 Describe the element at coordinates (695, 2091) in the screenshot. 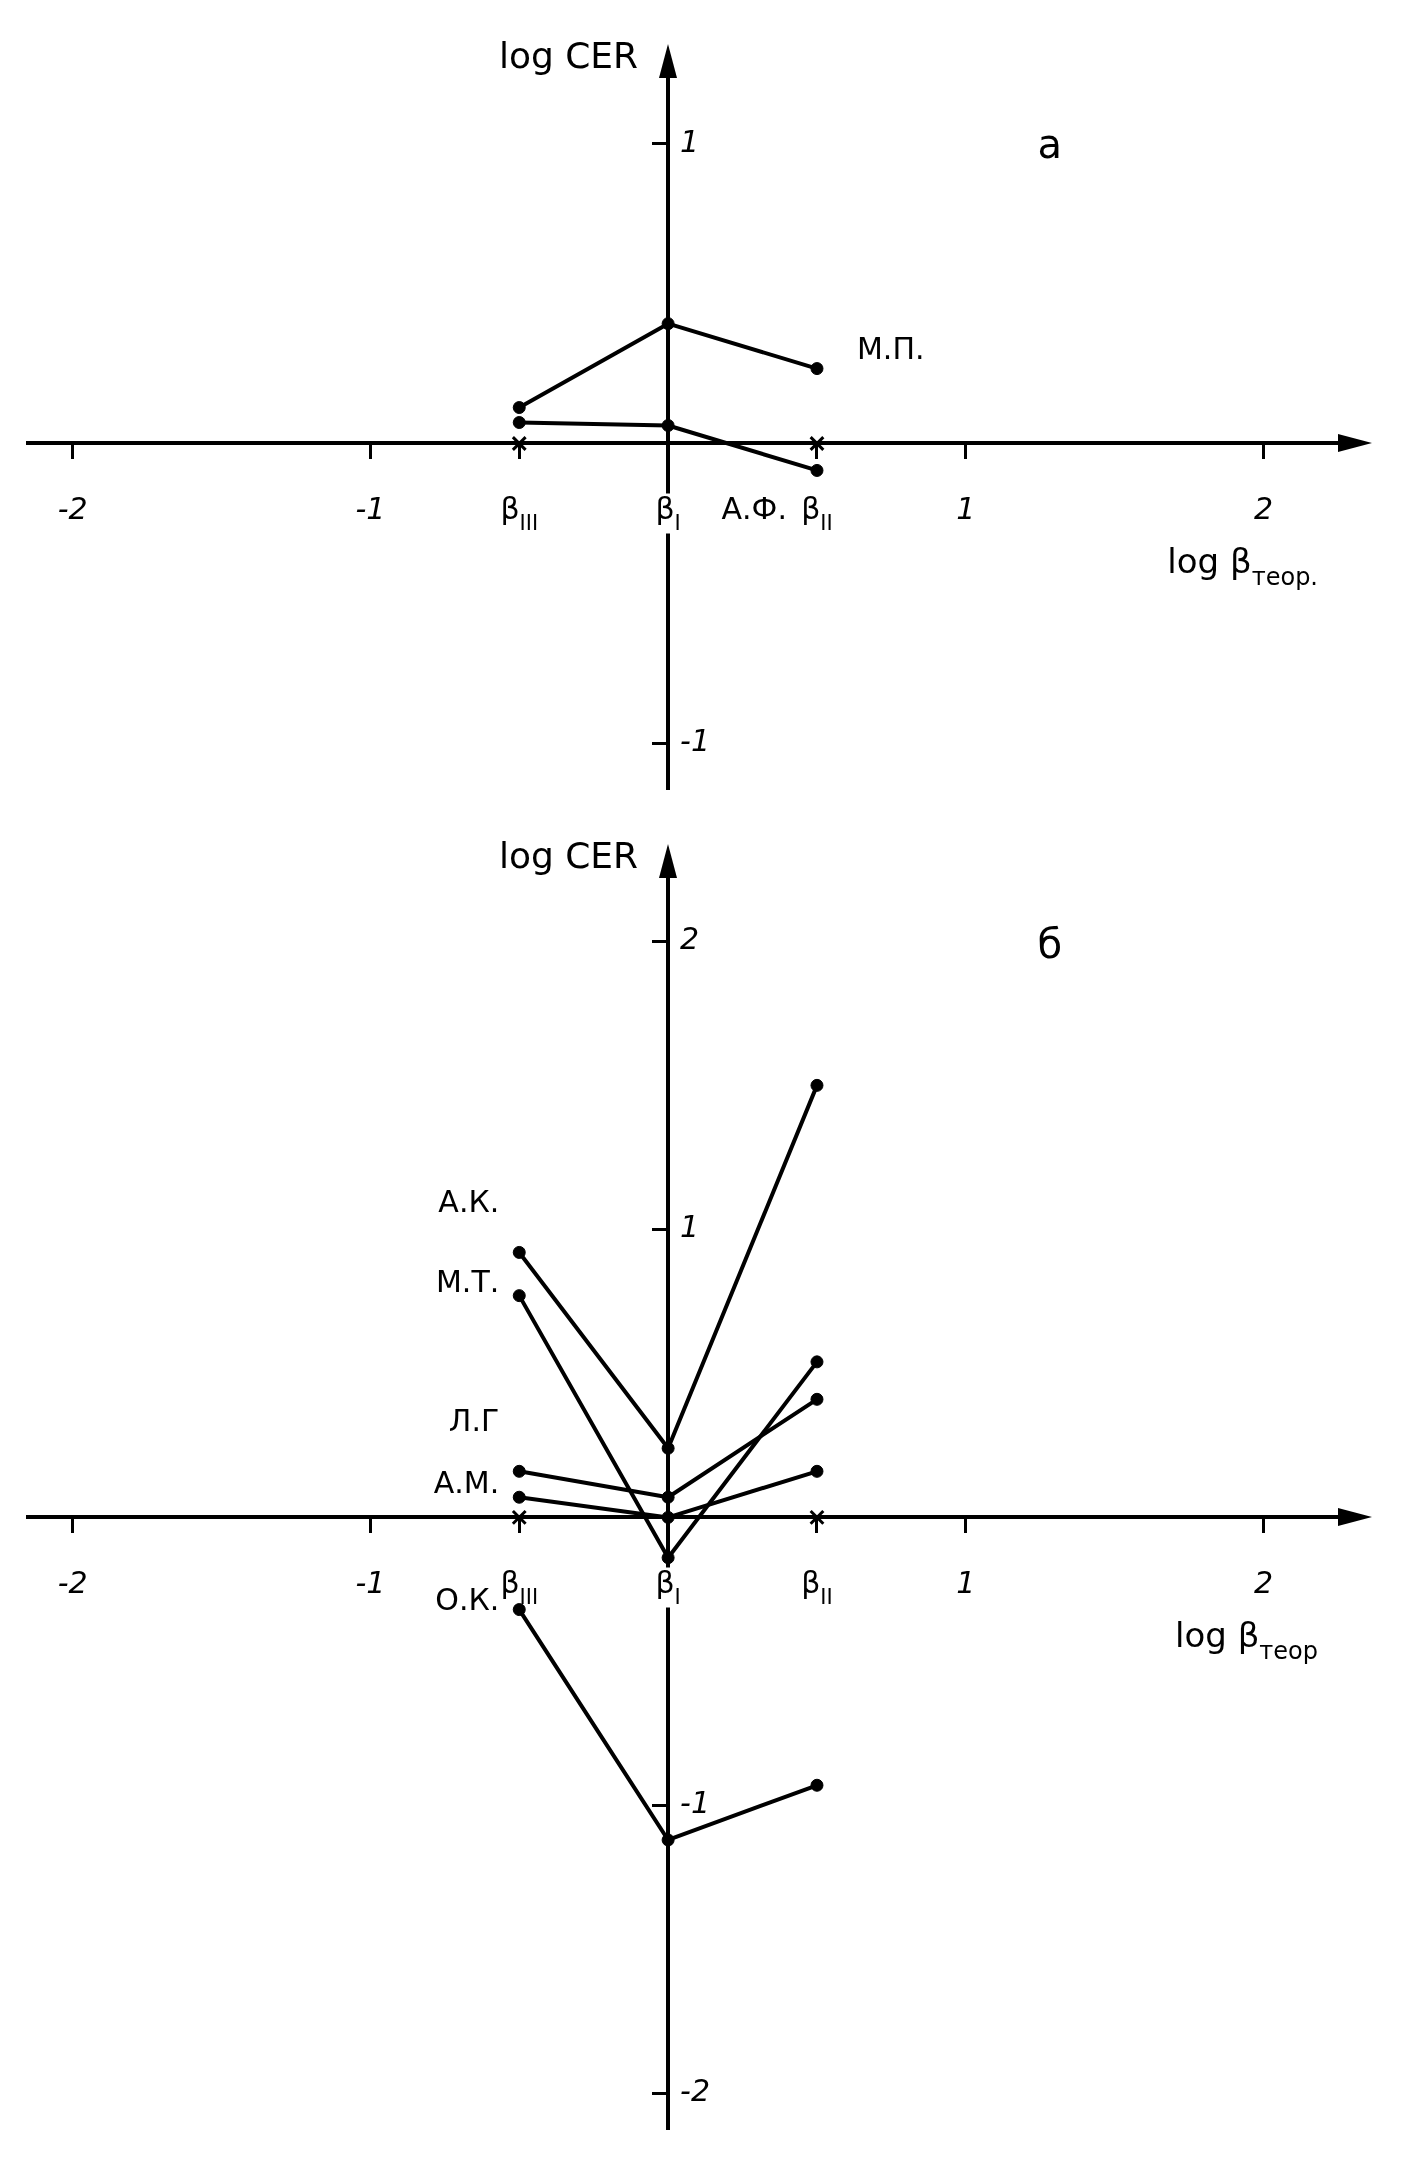

I see `y-tick-label: -2` at that location.